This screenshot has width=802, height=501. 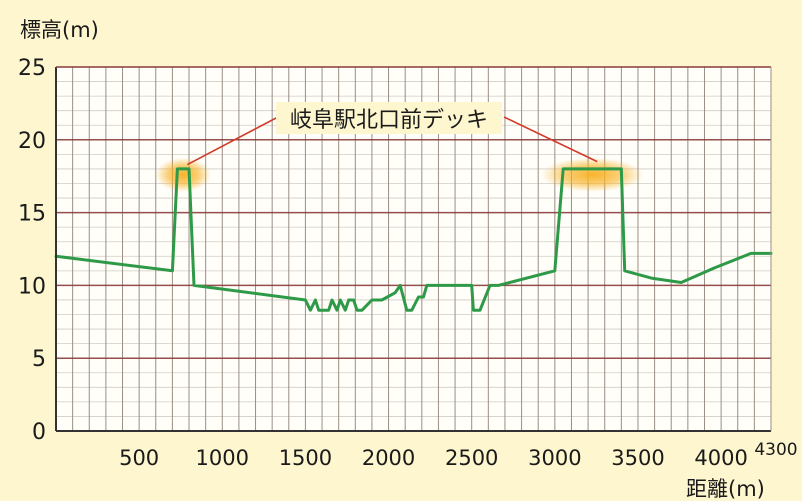 I want to click on callout-line-right, so click(x=550, y=139).